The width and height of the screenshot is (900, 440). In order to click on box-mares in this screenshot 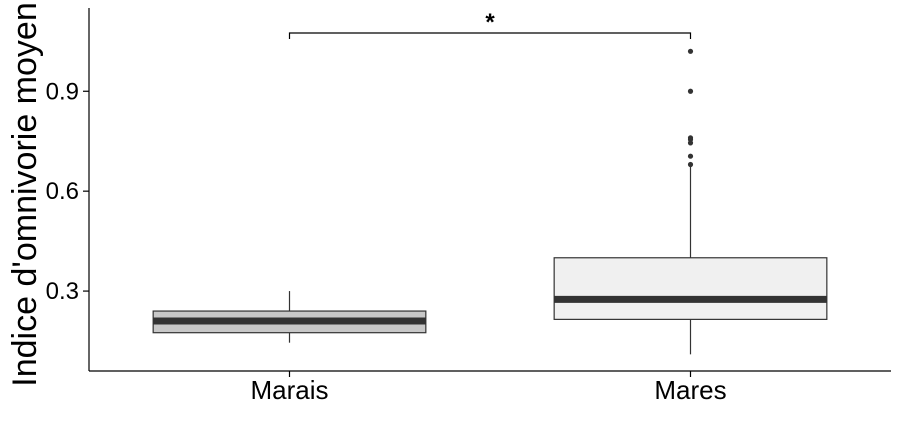, I will do `click(690, 288)`.